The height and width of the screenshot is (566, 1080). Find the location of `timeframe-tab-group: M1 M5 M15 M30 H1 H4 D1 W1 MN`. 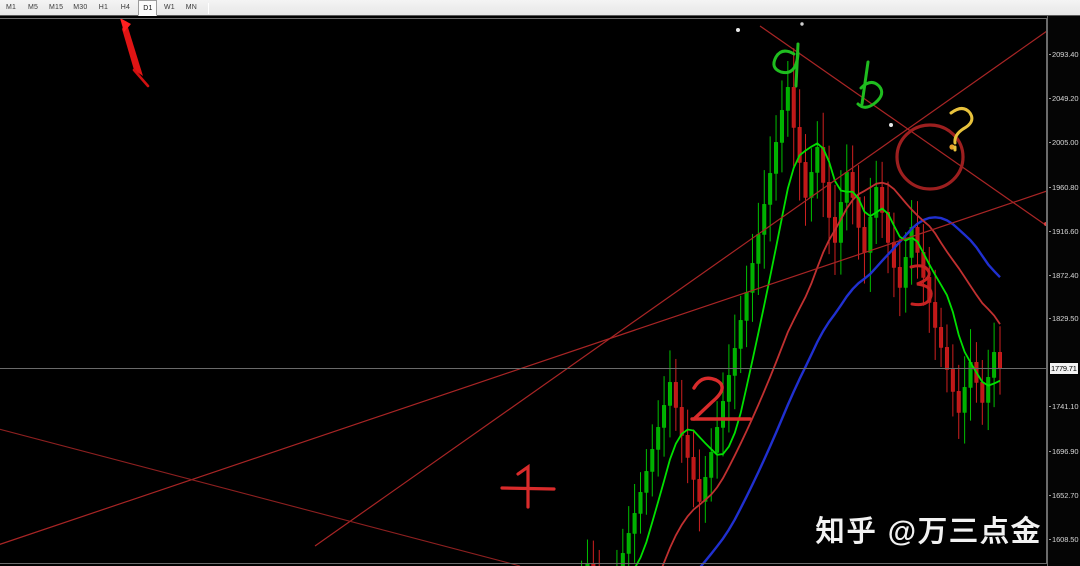

timeframe-tab-group: M1 M5 M15 M30 H1 H4 D1 W1 MN is located at coordinates (102, 8).